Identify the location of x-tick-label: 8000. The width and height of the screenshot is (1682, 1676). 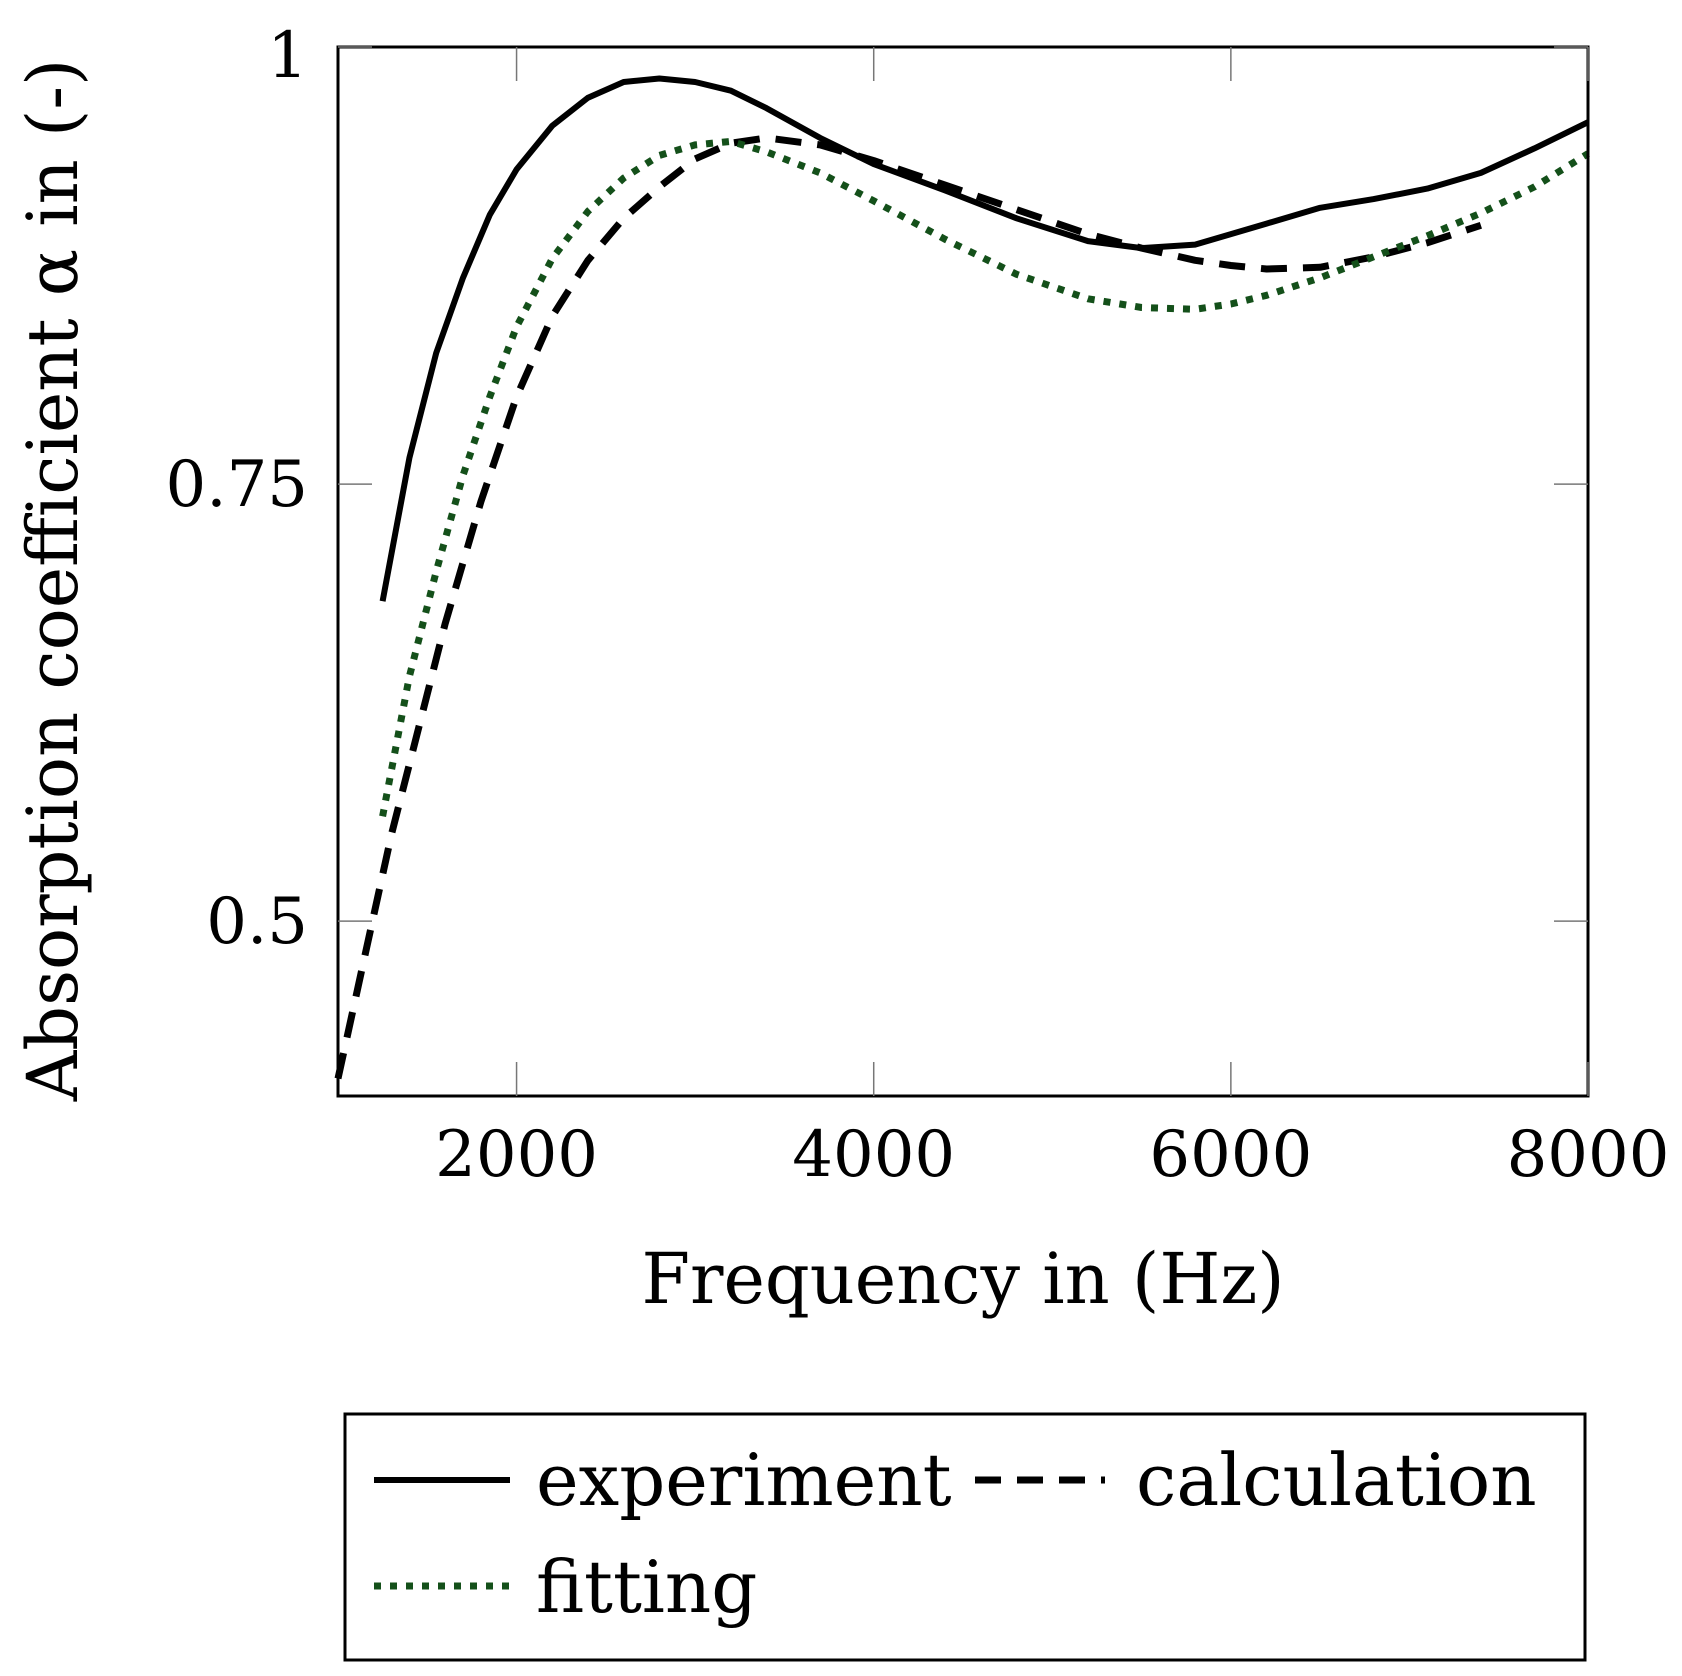
(1588, 1155).